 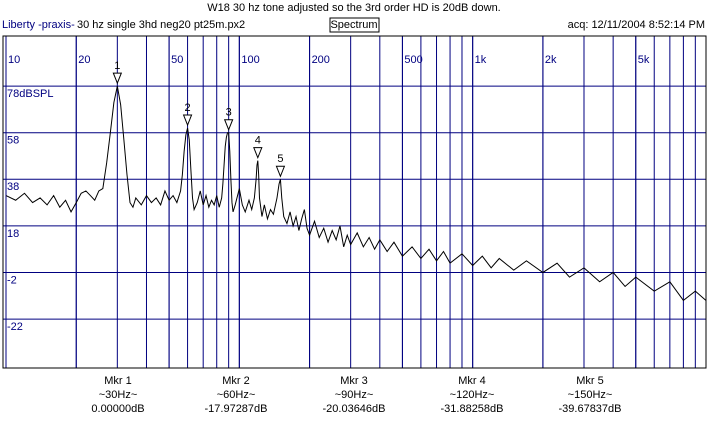 I want to click on marker-level: 0.00000dB, so click(x=117, y=409).